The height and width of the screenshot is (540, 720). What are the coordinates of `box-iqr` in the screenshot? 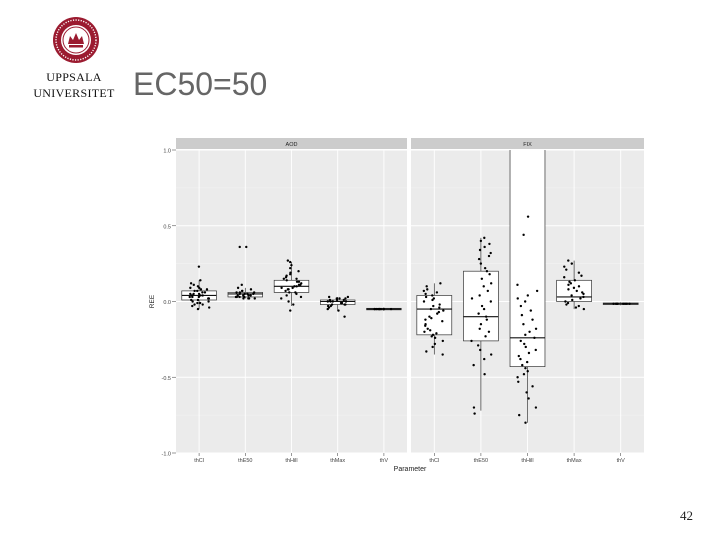 It's located at (434, 315).